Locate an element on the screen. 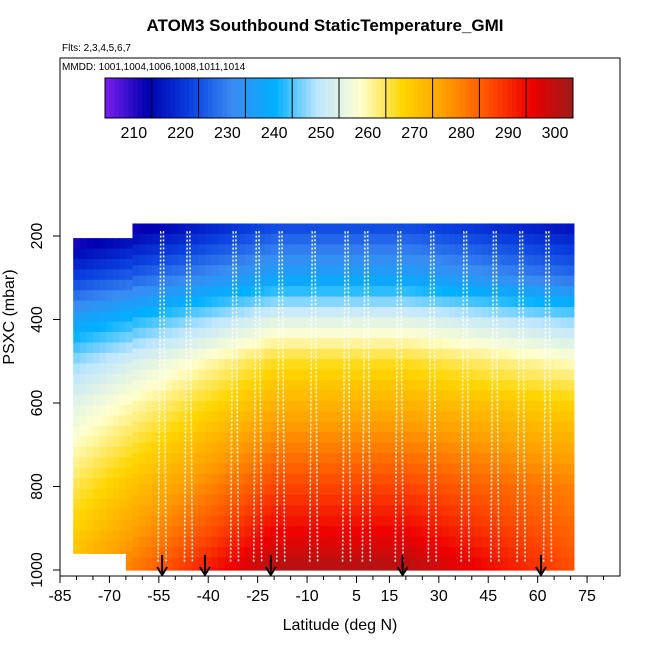 The image size is (650, 650). flight-profile-line is located at coordinates (432, 396).